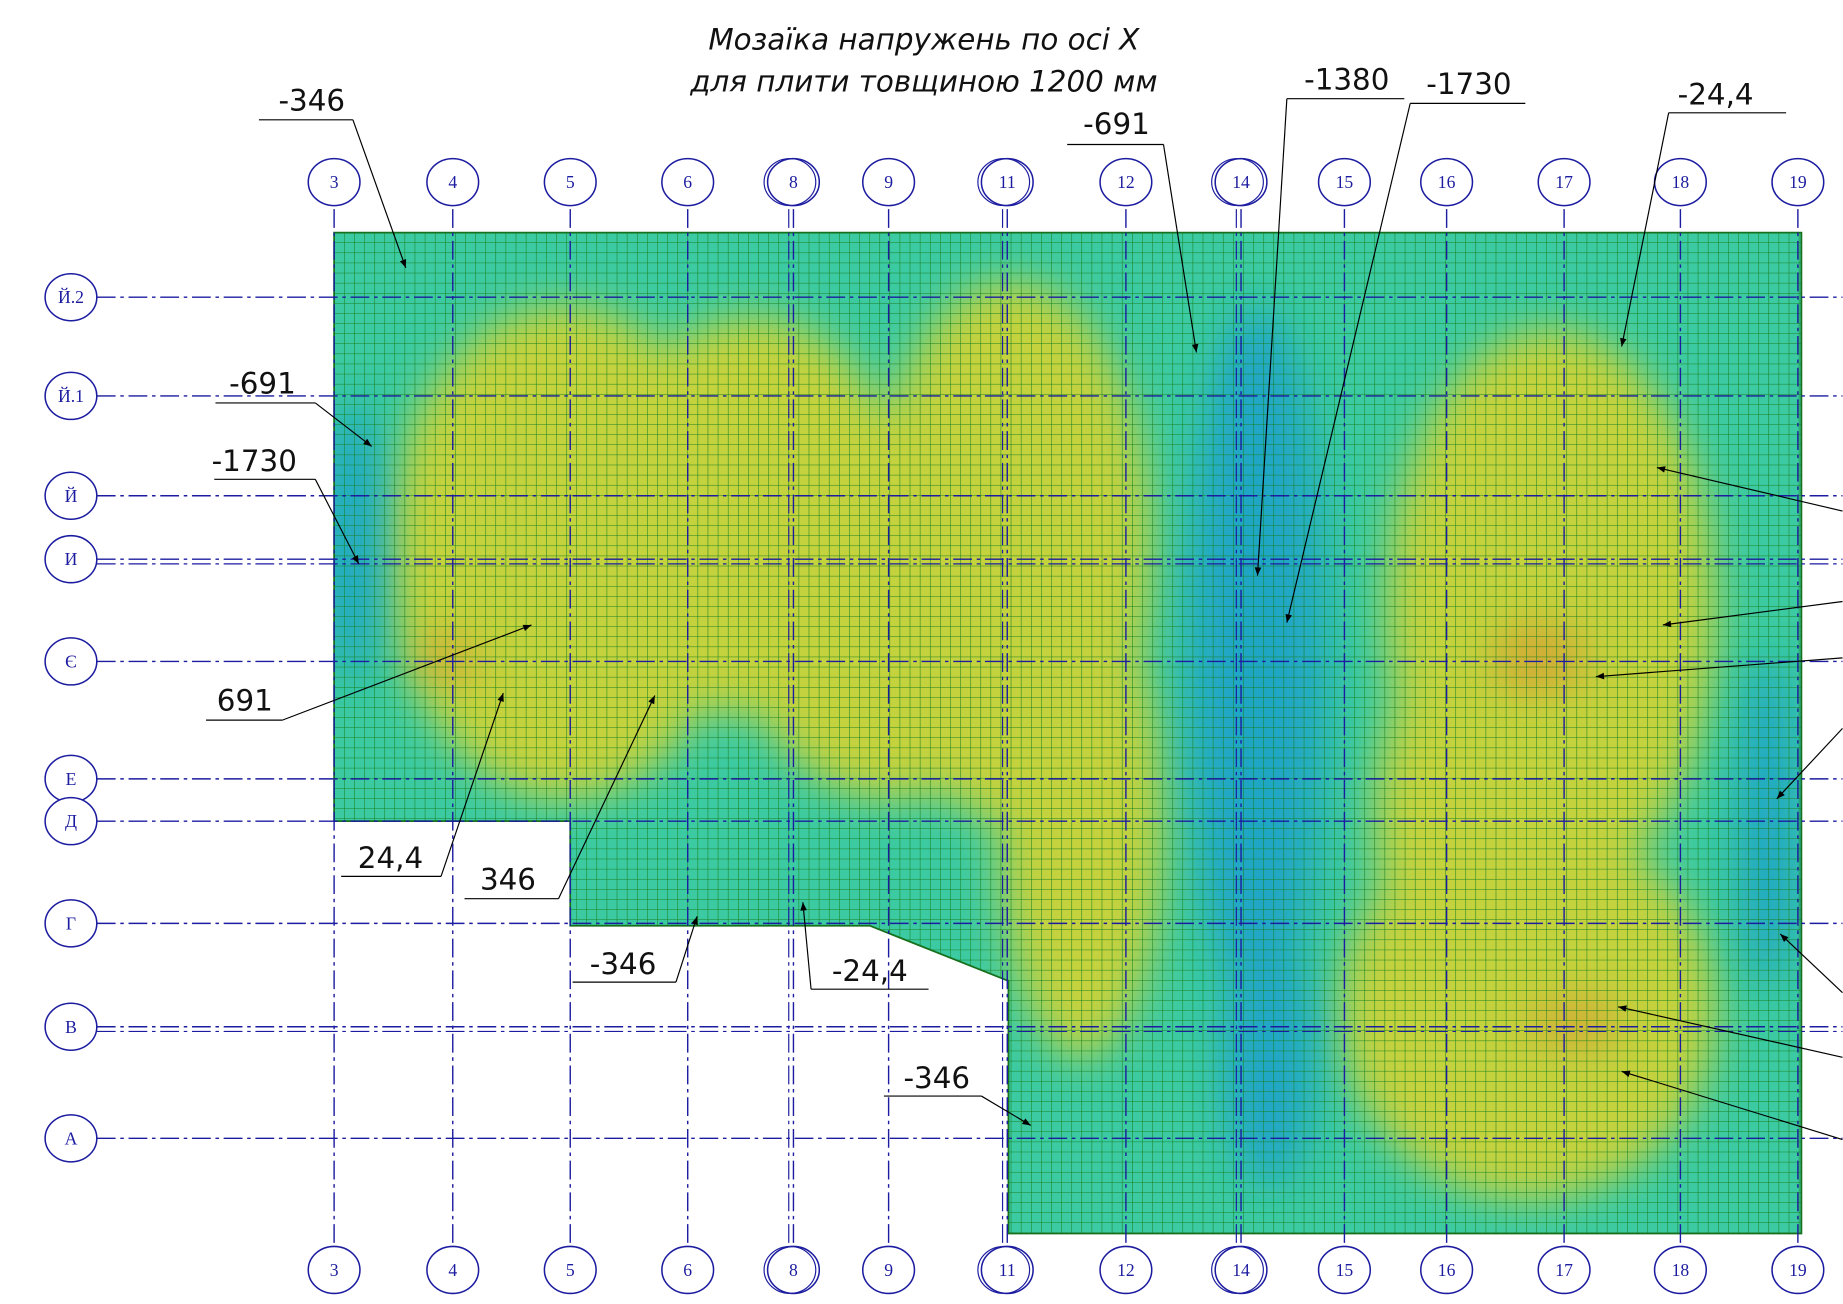 The height and width of the screenshot is (1304, 1843). What do you see at coordinates (1346, 79) in the screenshot?
I see `callout-label: -1380` at bounding box center [1346, 79].